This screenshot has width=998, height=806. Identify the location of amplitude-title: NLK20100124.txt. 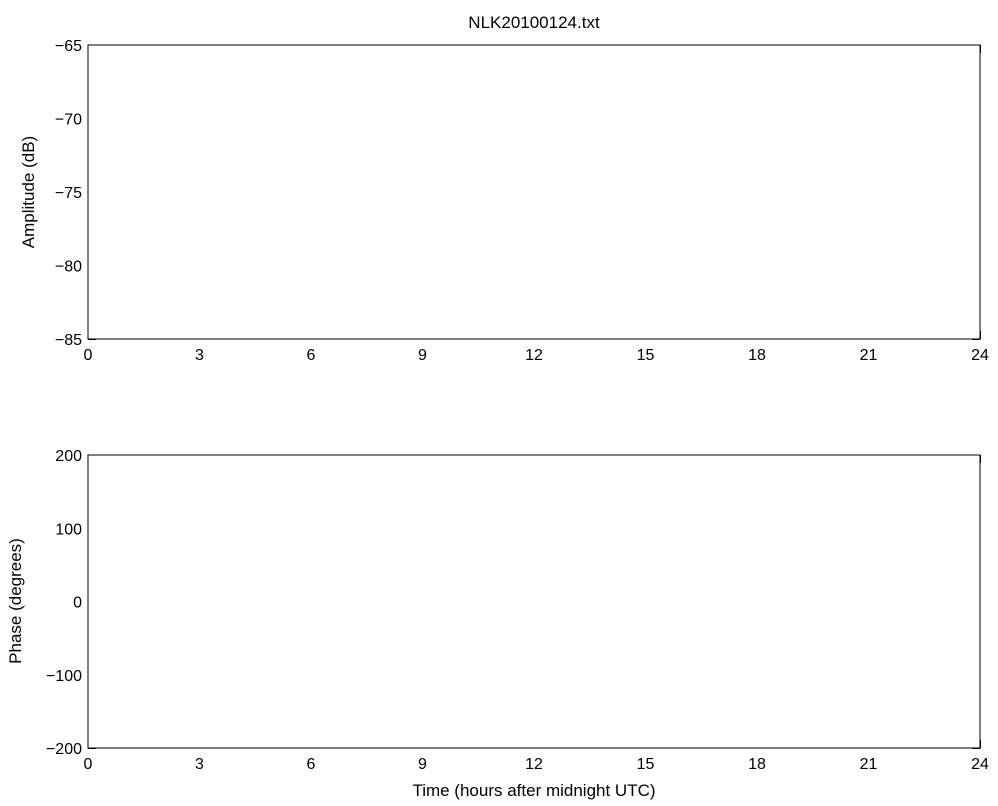
(534, 22).